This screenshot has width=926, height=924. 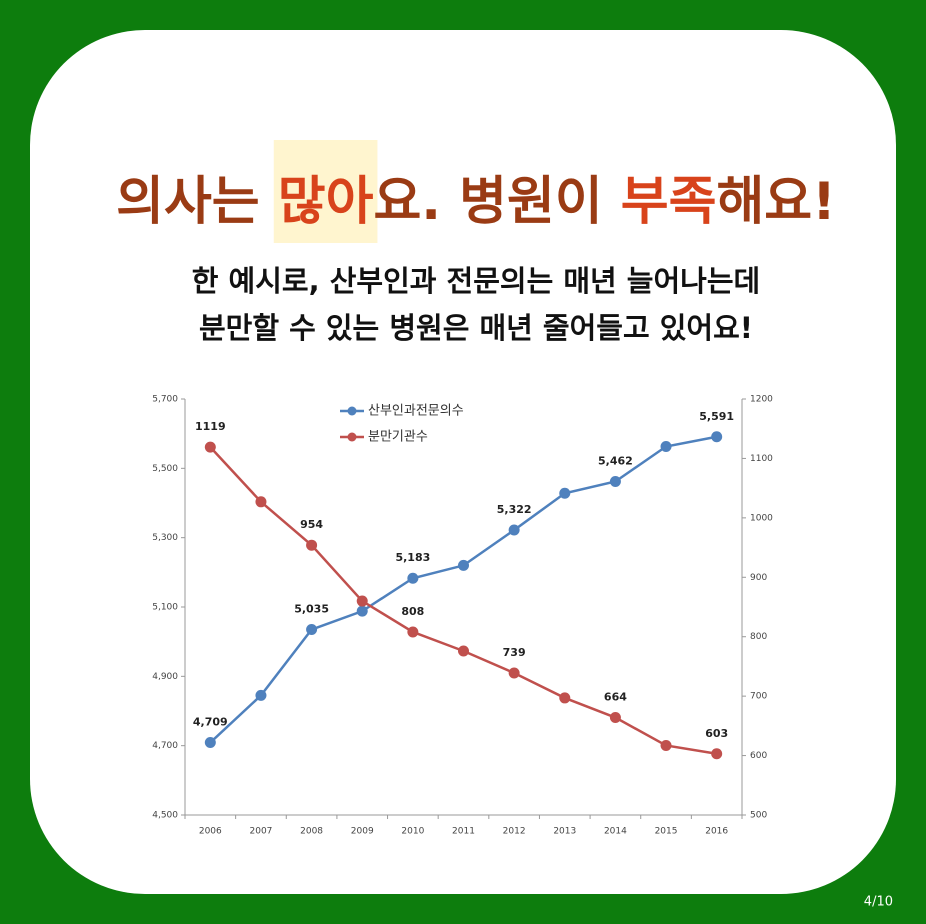 I want to click on y2-tick-label: 1100, so click(x=761, y=459).